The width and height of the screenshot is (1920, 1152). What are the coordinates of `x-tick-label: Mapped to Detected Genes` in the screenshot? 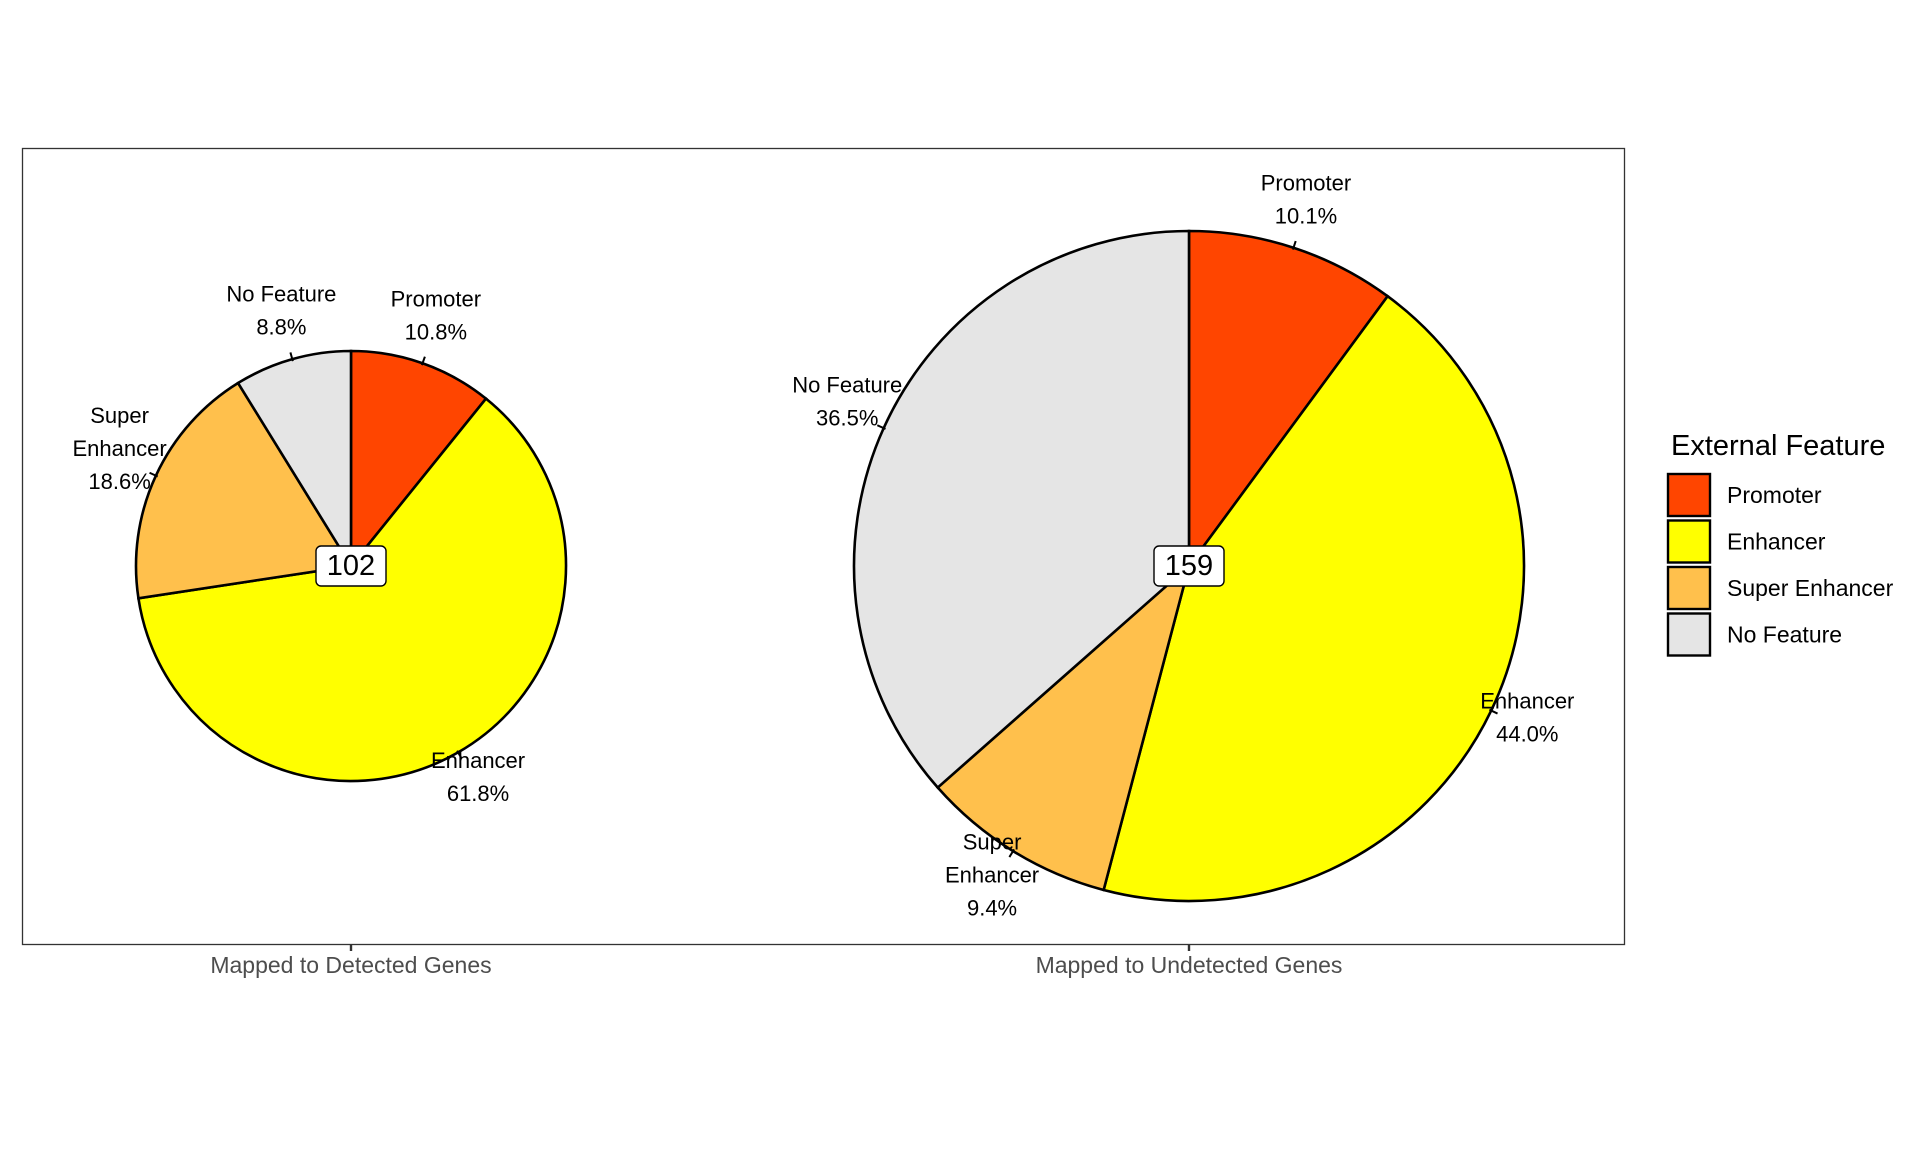 It's located at (350, 965).